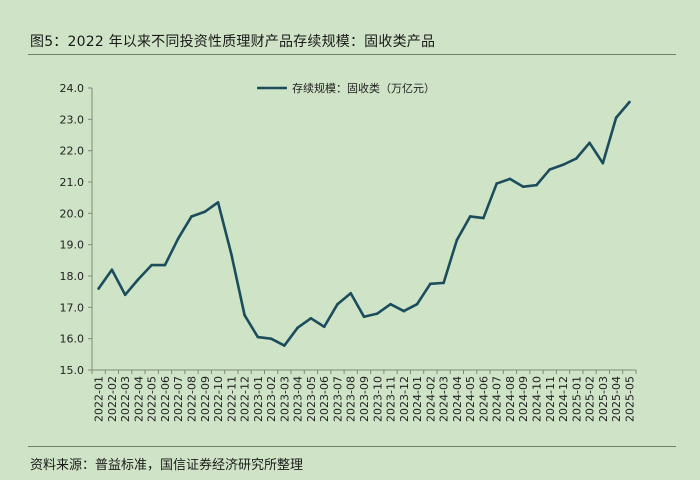 The image size is (700, 480). Describe the element at coordinates (233, 42) in the screenshot. I see `figure-title: 图5：2022 年以来不同投资性质理财产品存续规模：固收类产品` at that location.